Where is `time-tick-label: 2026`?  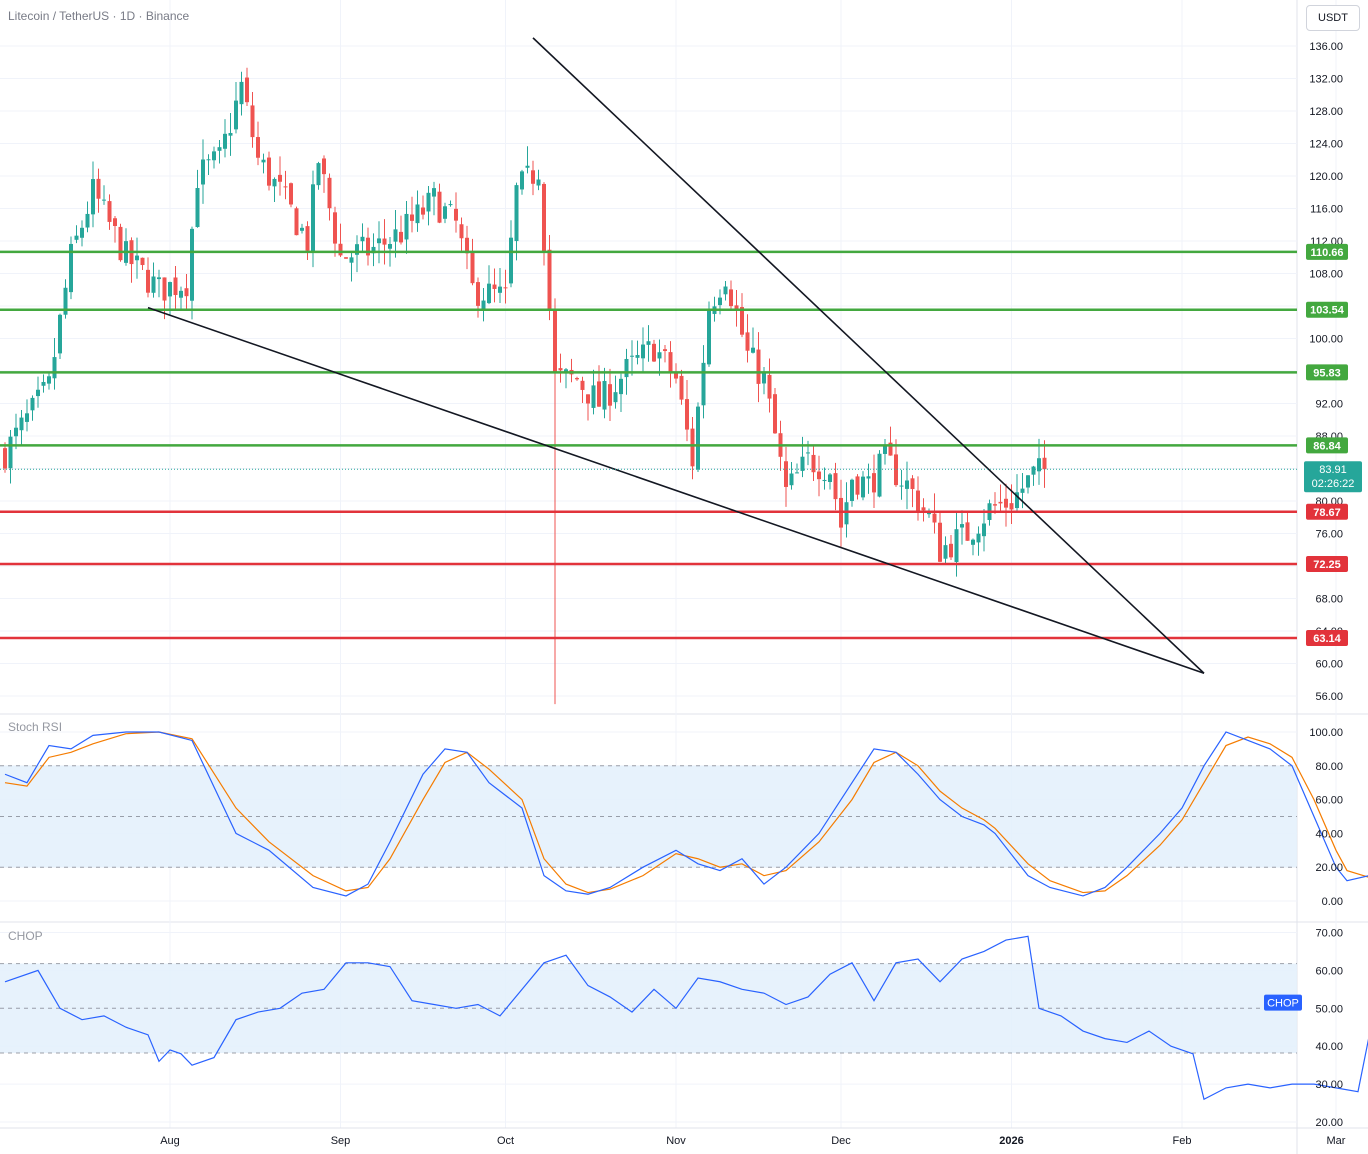 time-tick-label: 2026 is located at coordinates (1011, 1141).